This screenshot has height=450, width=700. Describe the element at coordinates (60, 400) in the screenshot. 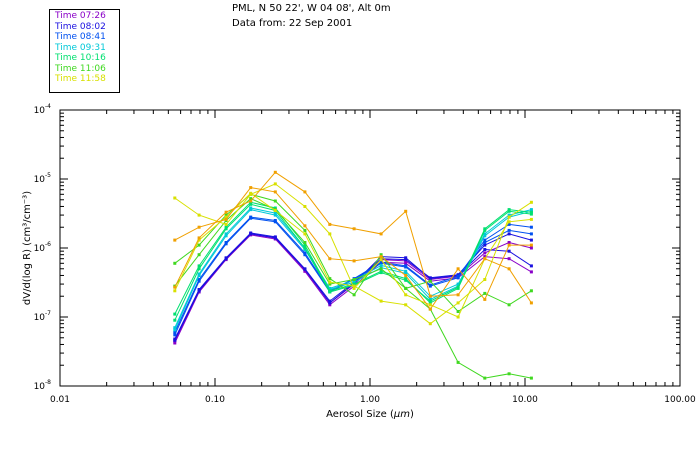

I see `x-tick-label: 0.01` at that location.